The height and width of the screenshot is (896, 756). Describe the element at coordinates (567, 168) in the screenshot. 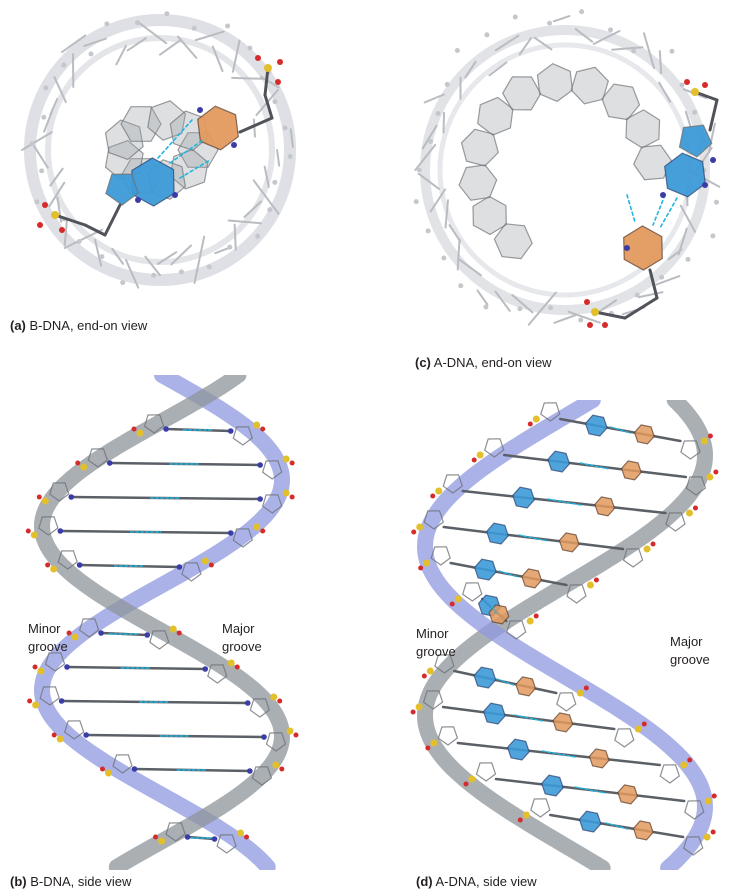

I see `a-dna-end-on-molecule` at that location.